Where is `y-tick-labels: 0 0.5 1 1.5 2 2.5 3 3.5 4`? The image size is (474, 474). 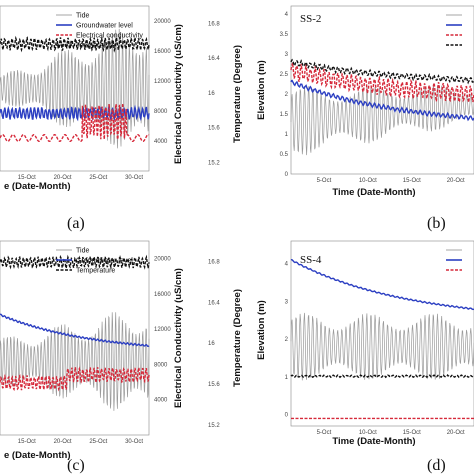
y-tick-labels: 0 0.5 1 1.5 2 2.5 3 3.5 4 is located at coordinates (284, 95).